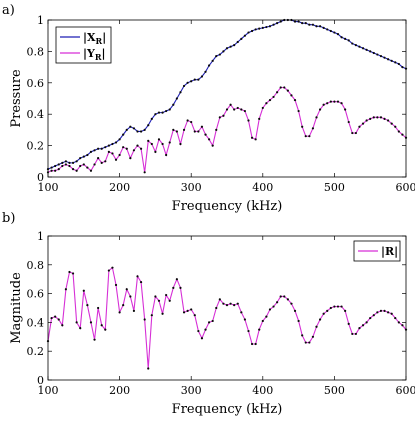  Describe the element at coordinates (16, 98) in the screenshot. I see `panel-a-ylabel: Pressure` at that location.